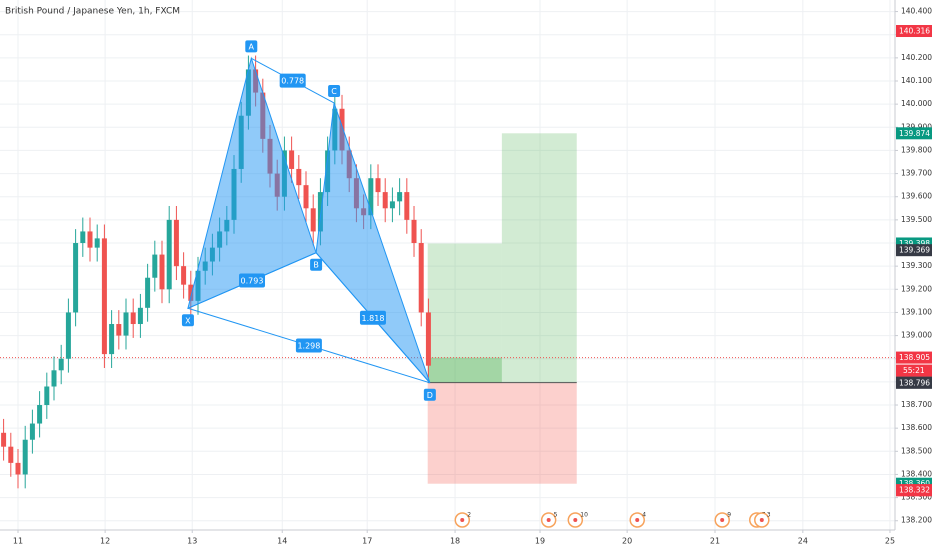 The height and width of the screenshot is (550, 932). What do you see at coordinates (916, 11) in the screenshot?
I see `y-tick-label: 140.400` at bounding box center [916, 11].